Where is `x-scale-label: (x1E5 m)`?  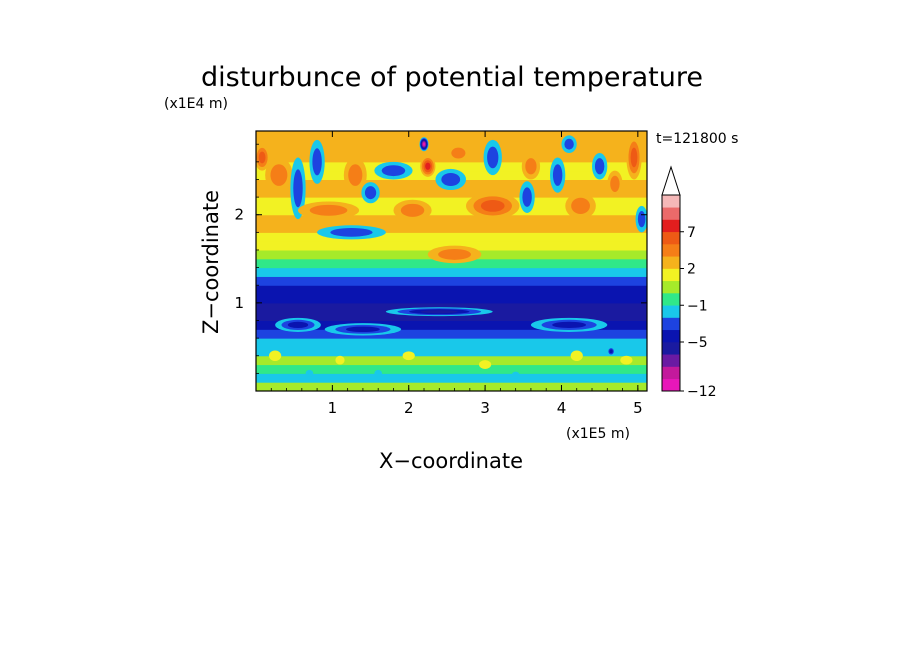
x-scale-label: (x1E5 m) is located at coordinates (598, 434).